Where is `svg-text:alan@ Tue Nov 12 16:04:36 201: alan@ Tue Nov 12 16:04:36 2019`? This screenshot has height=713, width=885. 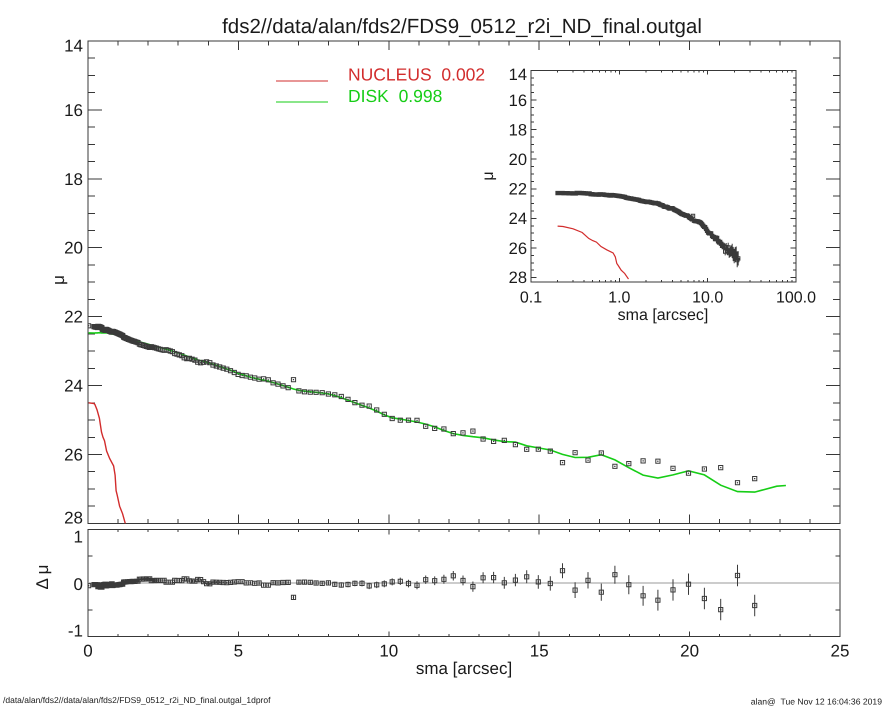
svg-text:alan@ Tue Nov 12 16:04:36 201: alan@ Tue Nov 12 16:04:36 2019 is located at coordinates (816, 702).